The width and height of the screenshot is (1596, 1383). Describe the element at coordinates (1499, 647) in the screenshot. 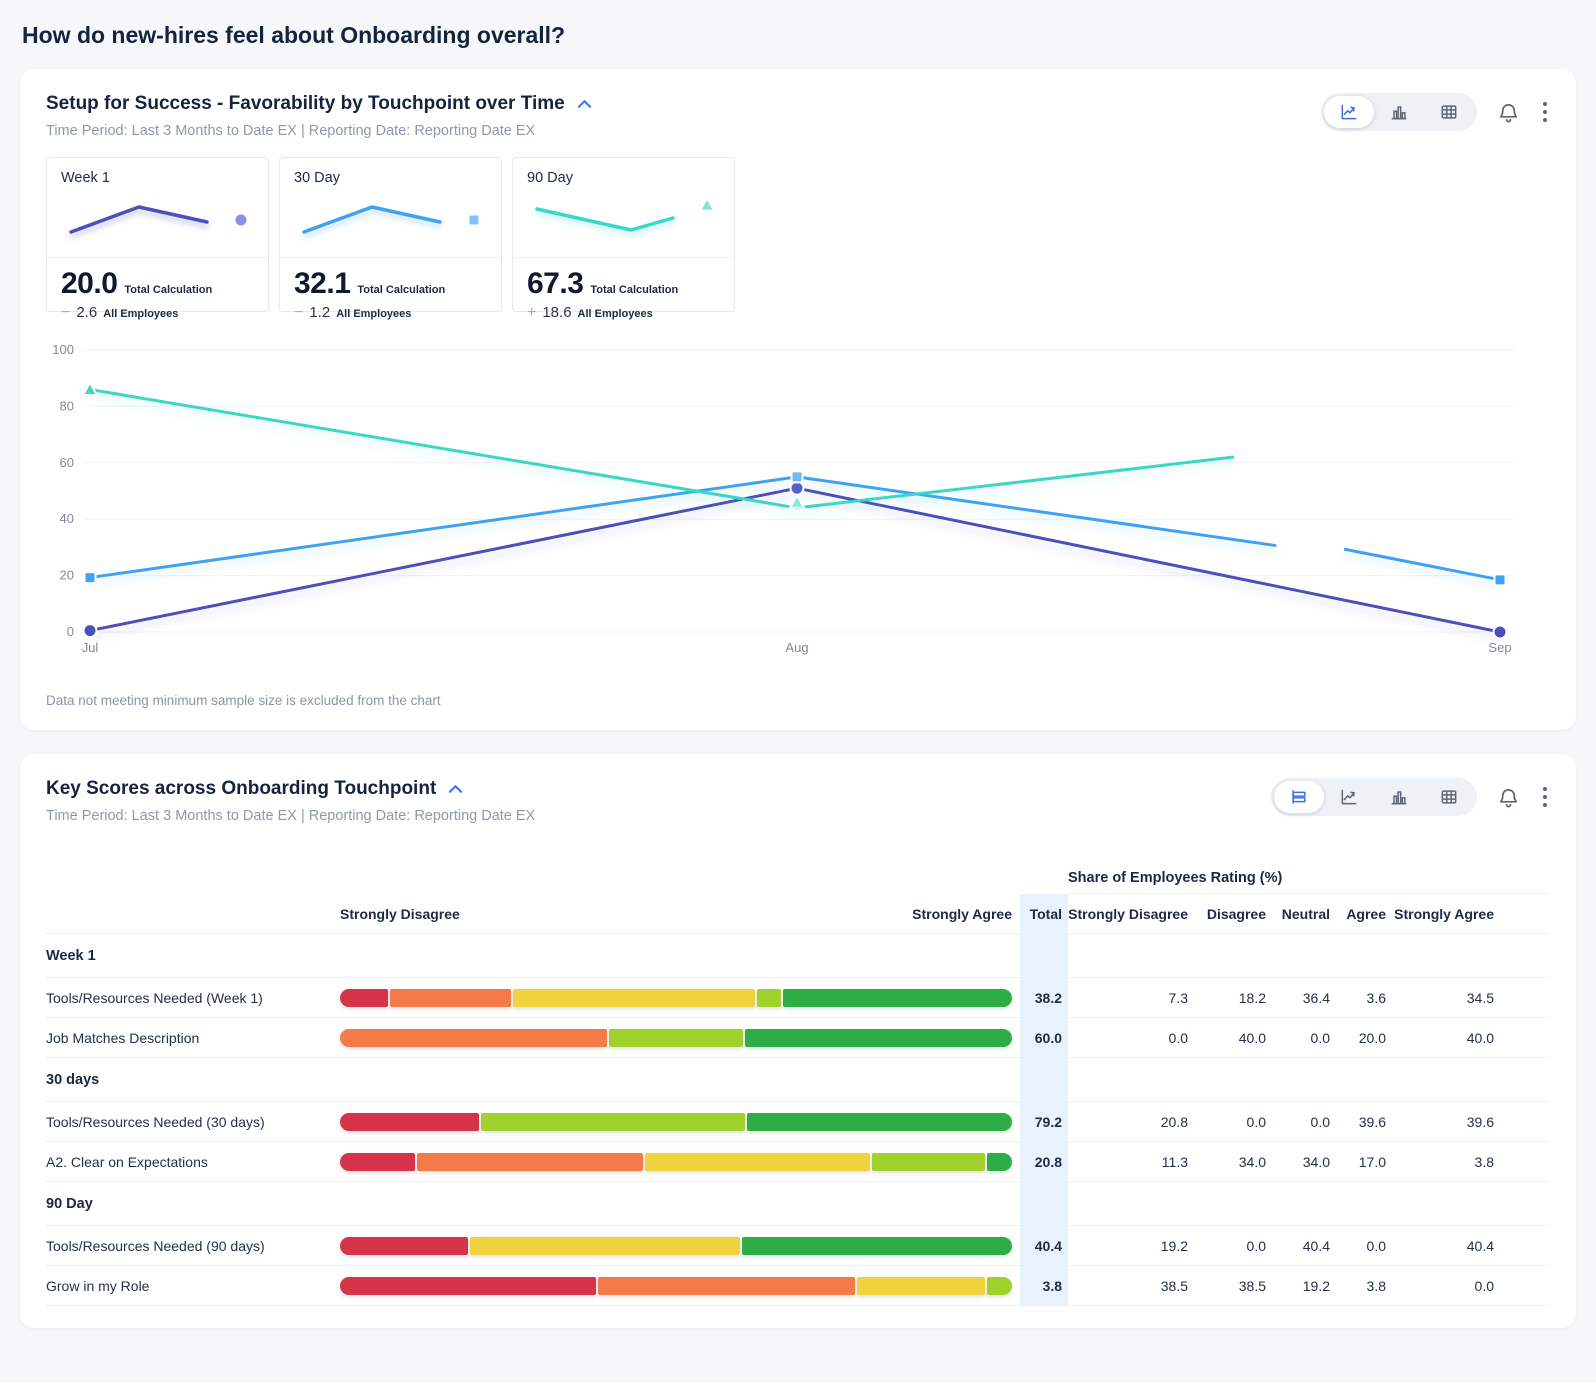

I see `svg-text: Sep` at that location.